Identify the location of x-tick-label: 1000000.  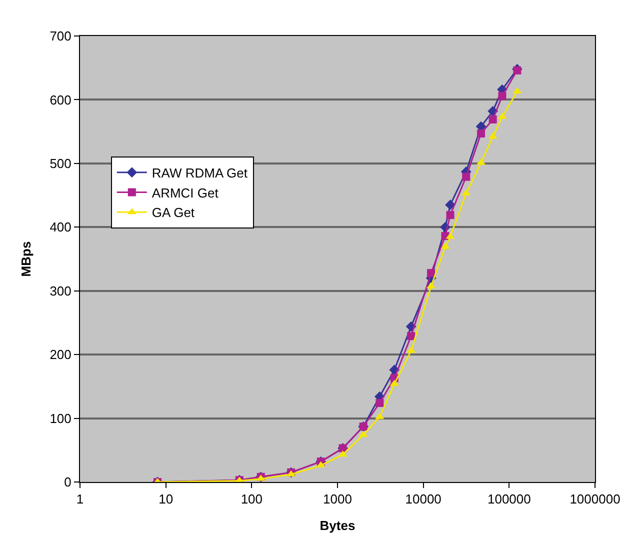
(595, 499).